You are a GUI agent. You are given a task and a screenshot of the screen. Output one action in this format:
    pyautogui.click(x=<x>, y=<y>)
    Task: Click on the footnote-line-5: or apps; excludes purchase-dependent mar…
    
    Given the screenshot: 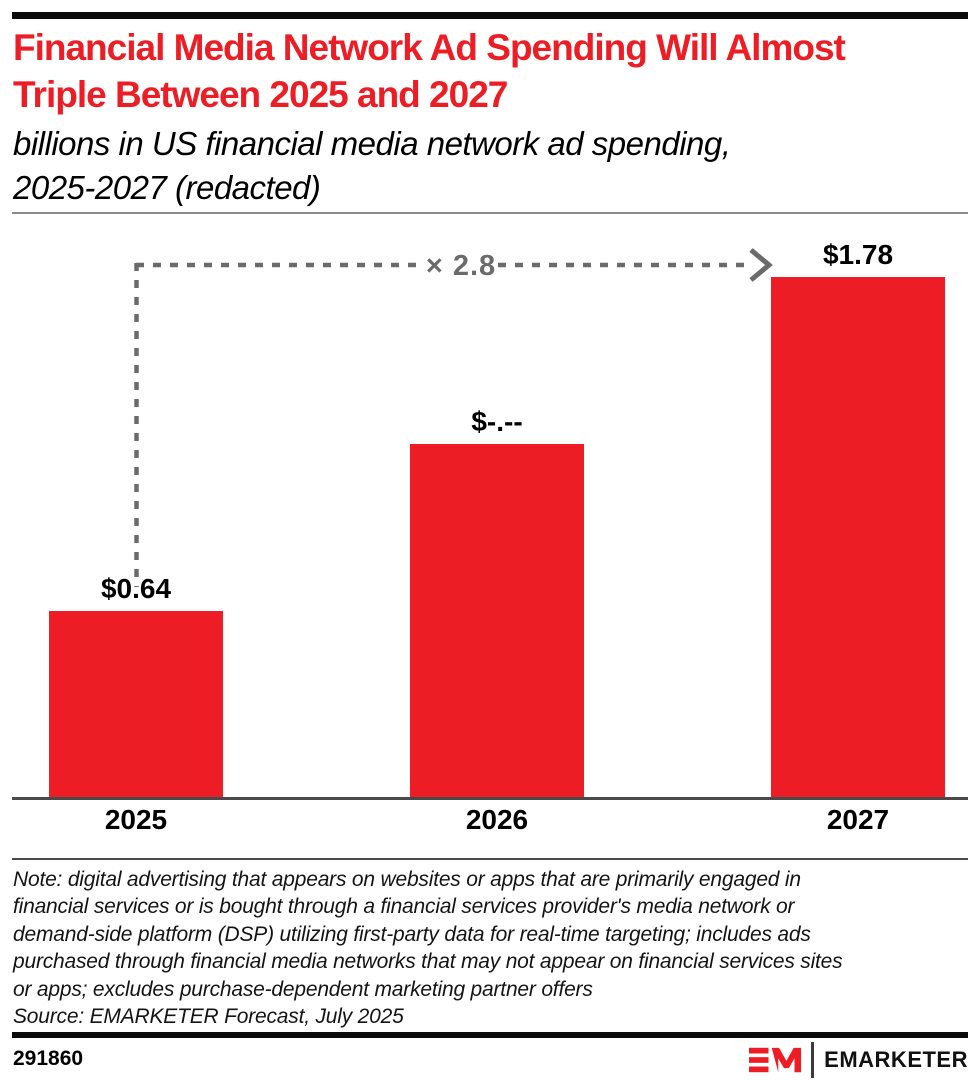 What is the action you would take?
    pyautogui.click(x=303, y=989)
    